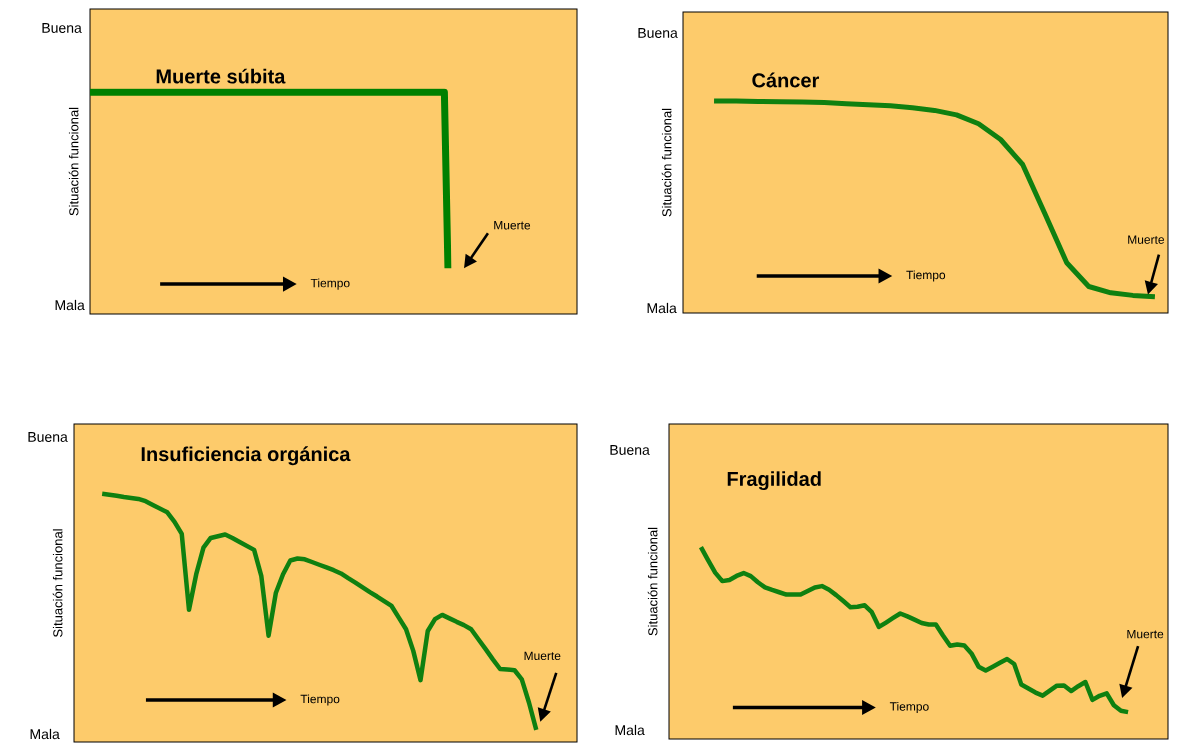 This screenshot has width=1180, height=743. What do you see at coordinates (246, 456) in the screenshot?
I see `chart-title: Insuficiencia orgánica` at bounding box center [246, 456].